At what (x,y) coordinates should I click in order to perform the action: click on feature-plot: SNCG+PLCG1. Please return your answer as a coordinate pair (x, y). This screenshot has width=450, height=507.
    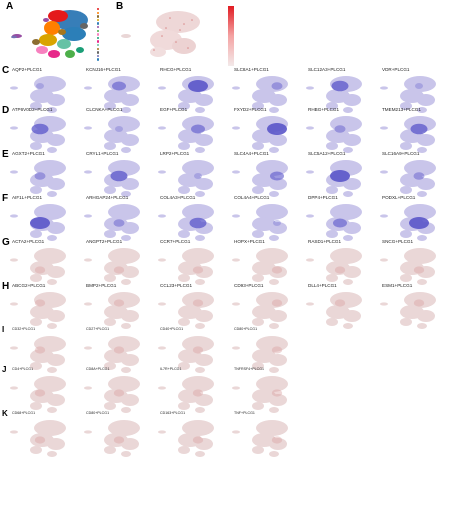
    Looking at the image, I should click on (411, 264).